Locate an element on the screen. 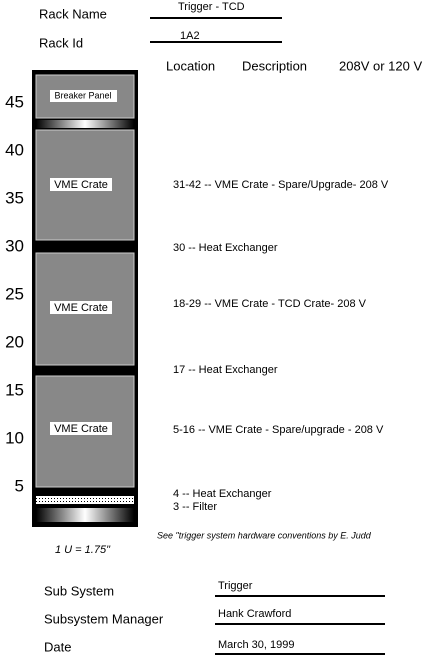 This screenshot has width=432, height=658. rack-id-label: Rack Id is located at coordinates (61, 42).